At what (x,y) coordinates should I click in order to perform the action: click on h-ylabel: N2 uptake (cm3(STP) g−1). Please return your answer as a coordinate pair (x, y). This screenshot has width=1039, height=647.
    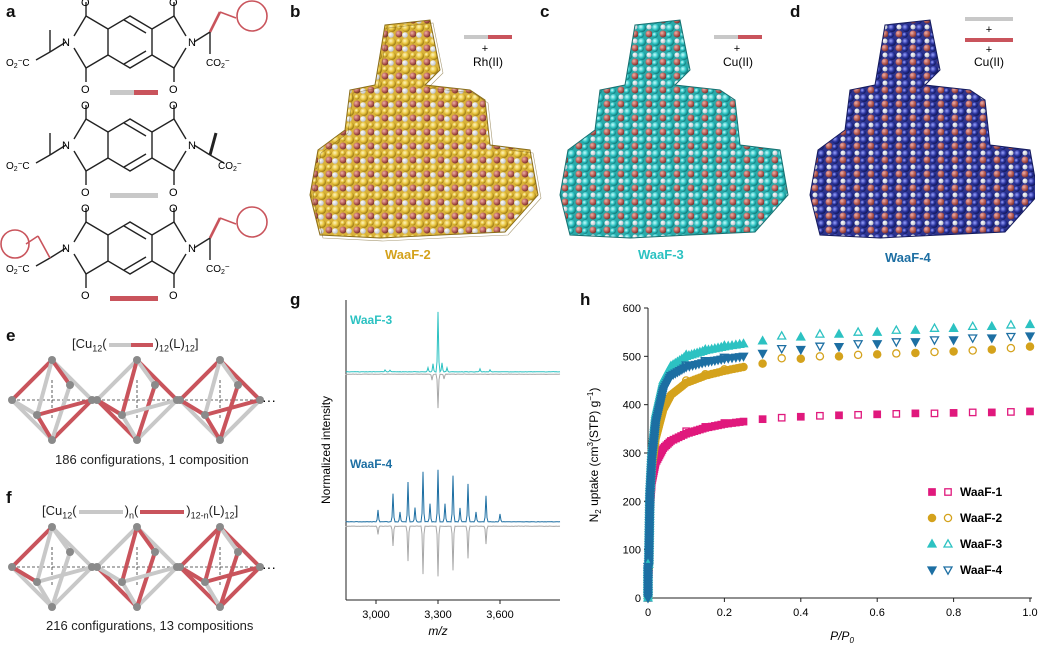
    Looking at the image, I should click on (594, 455).